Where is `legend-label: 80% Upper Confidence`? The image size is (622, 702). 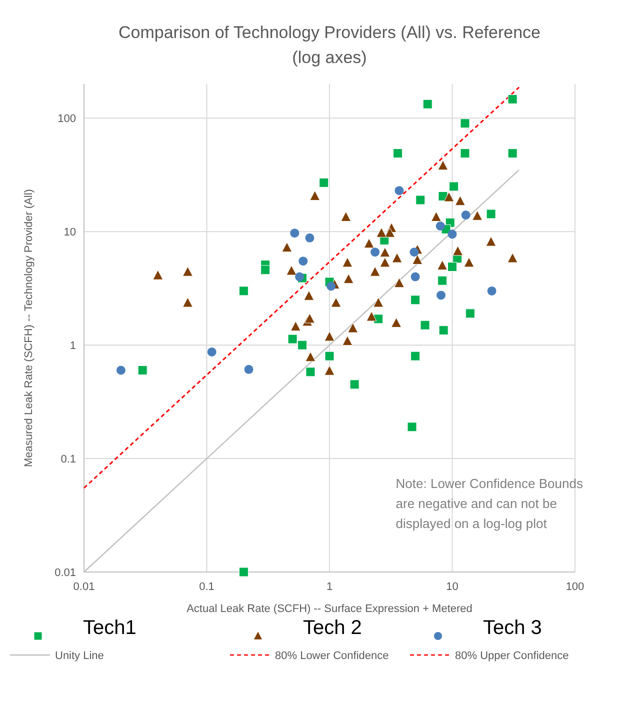
legend-label: 80% Upper Confidence is located at coordinates (512, 656).